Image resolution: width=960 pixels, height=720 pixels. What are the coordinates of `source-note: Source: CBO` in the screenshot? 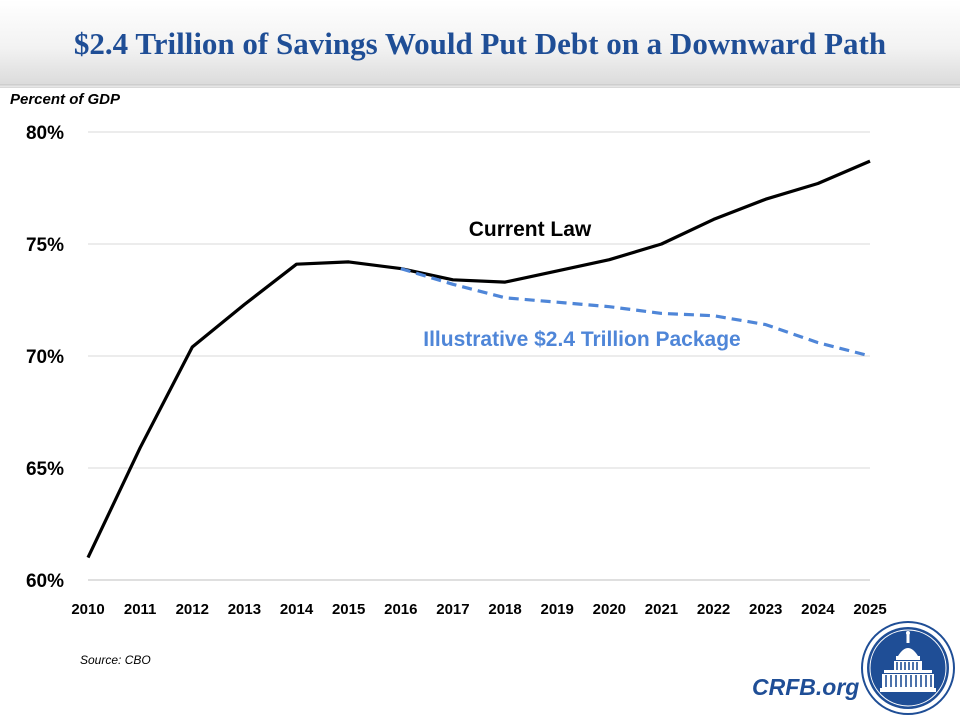 It's located at (115, 660).